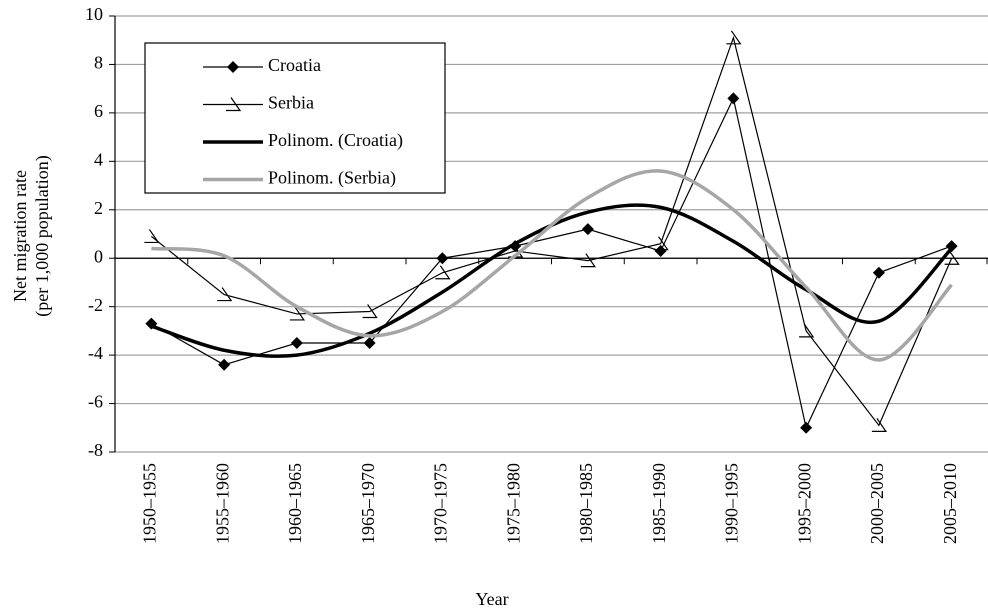  Describe the element at coordinates (441, 503) in the screenshot. I see `x-tick-label: 1970–1975` at that location.